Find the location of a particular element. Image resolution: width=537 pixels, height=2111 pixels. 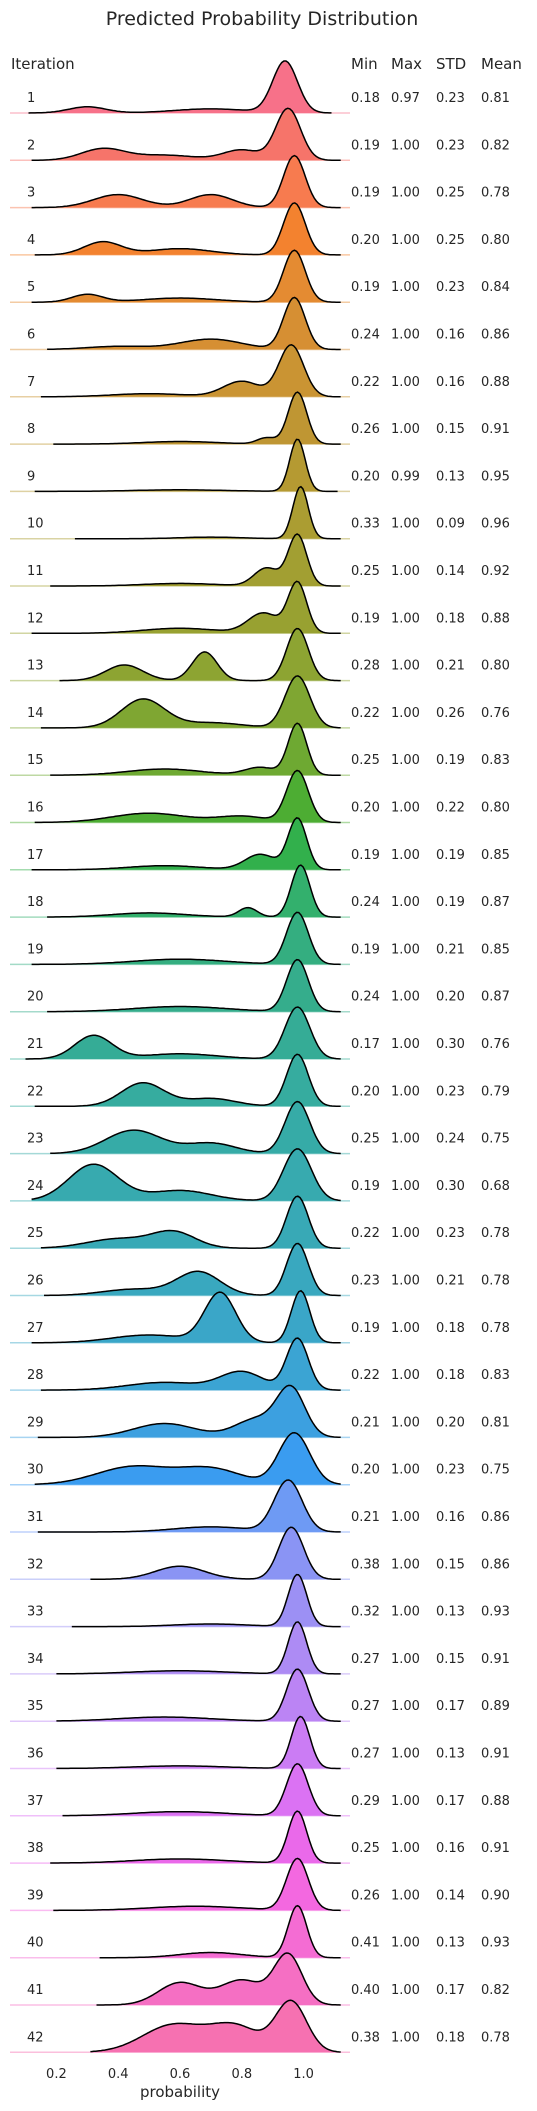

stat-min: 0.20 is located at coordinates (365, 240).